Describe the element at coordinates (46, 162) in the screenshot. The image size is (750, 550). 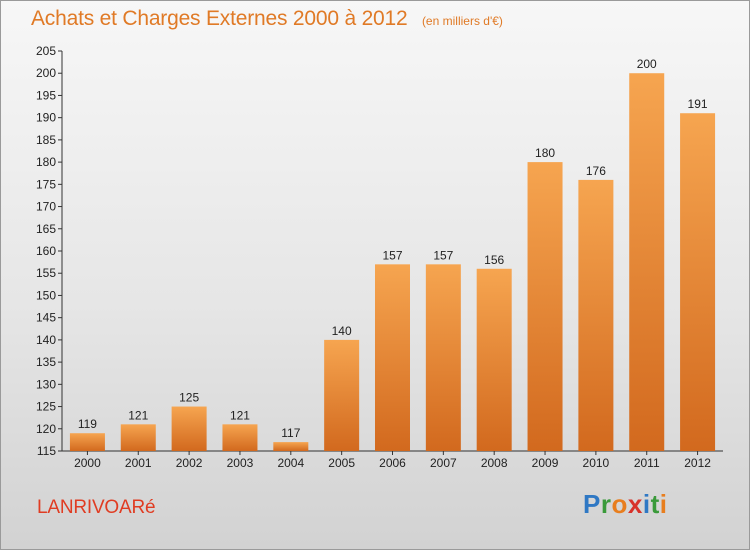
I see `y-tick-label: 180` at that location.